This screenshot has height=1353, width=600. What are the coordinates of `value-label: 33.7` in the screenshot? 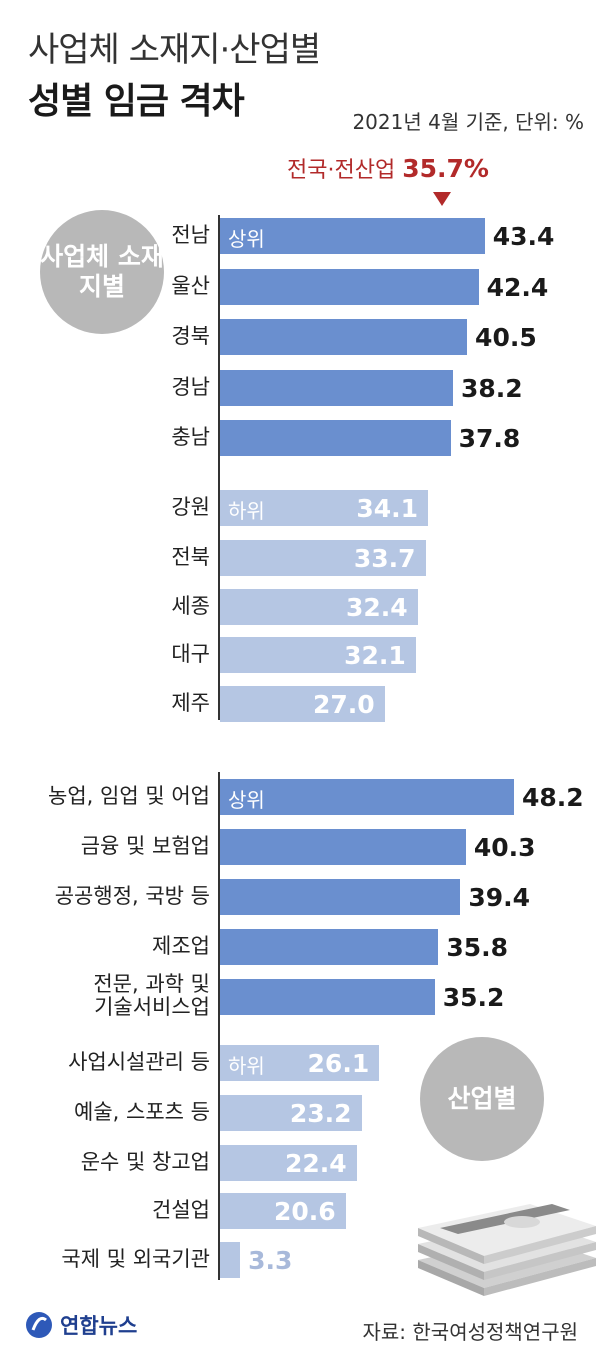 It's located at (384, 558).